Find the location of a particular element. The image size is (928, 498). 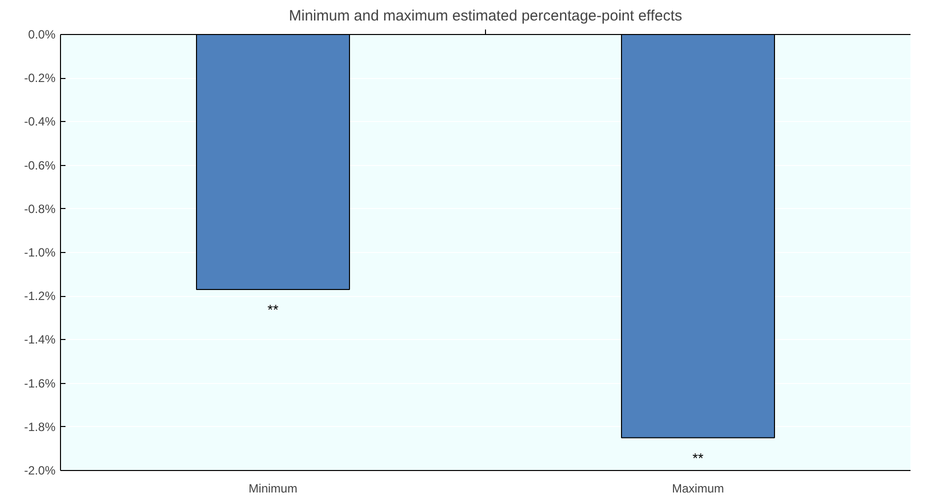

y-tick-label: -1.8% is located at coordinates (40, 427).